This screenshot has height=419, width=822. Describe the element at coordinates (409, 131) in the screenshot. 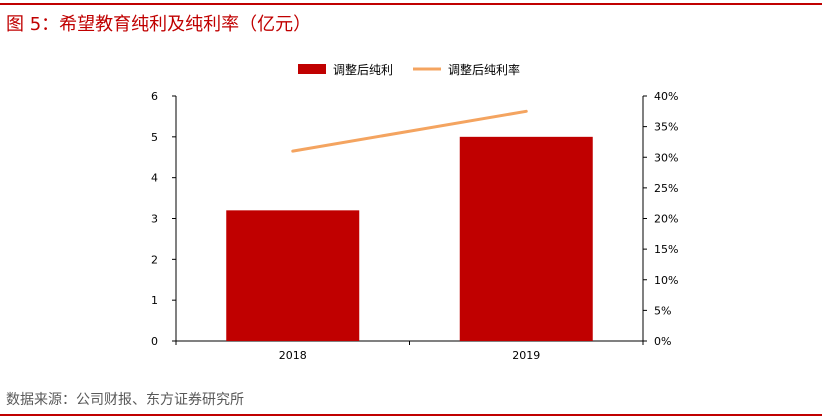

I see `net-margin-line` at that location.